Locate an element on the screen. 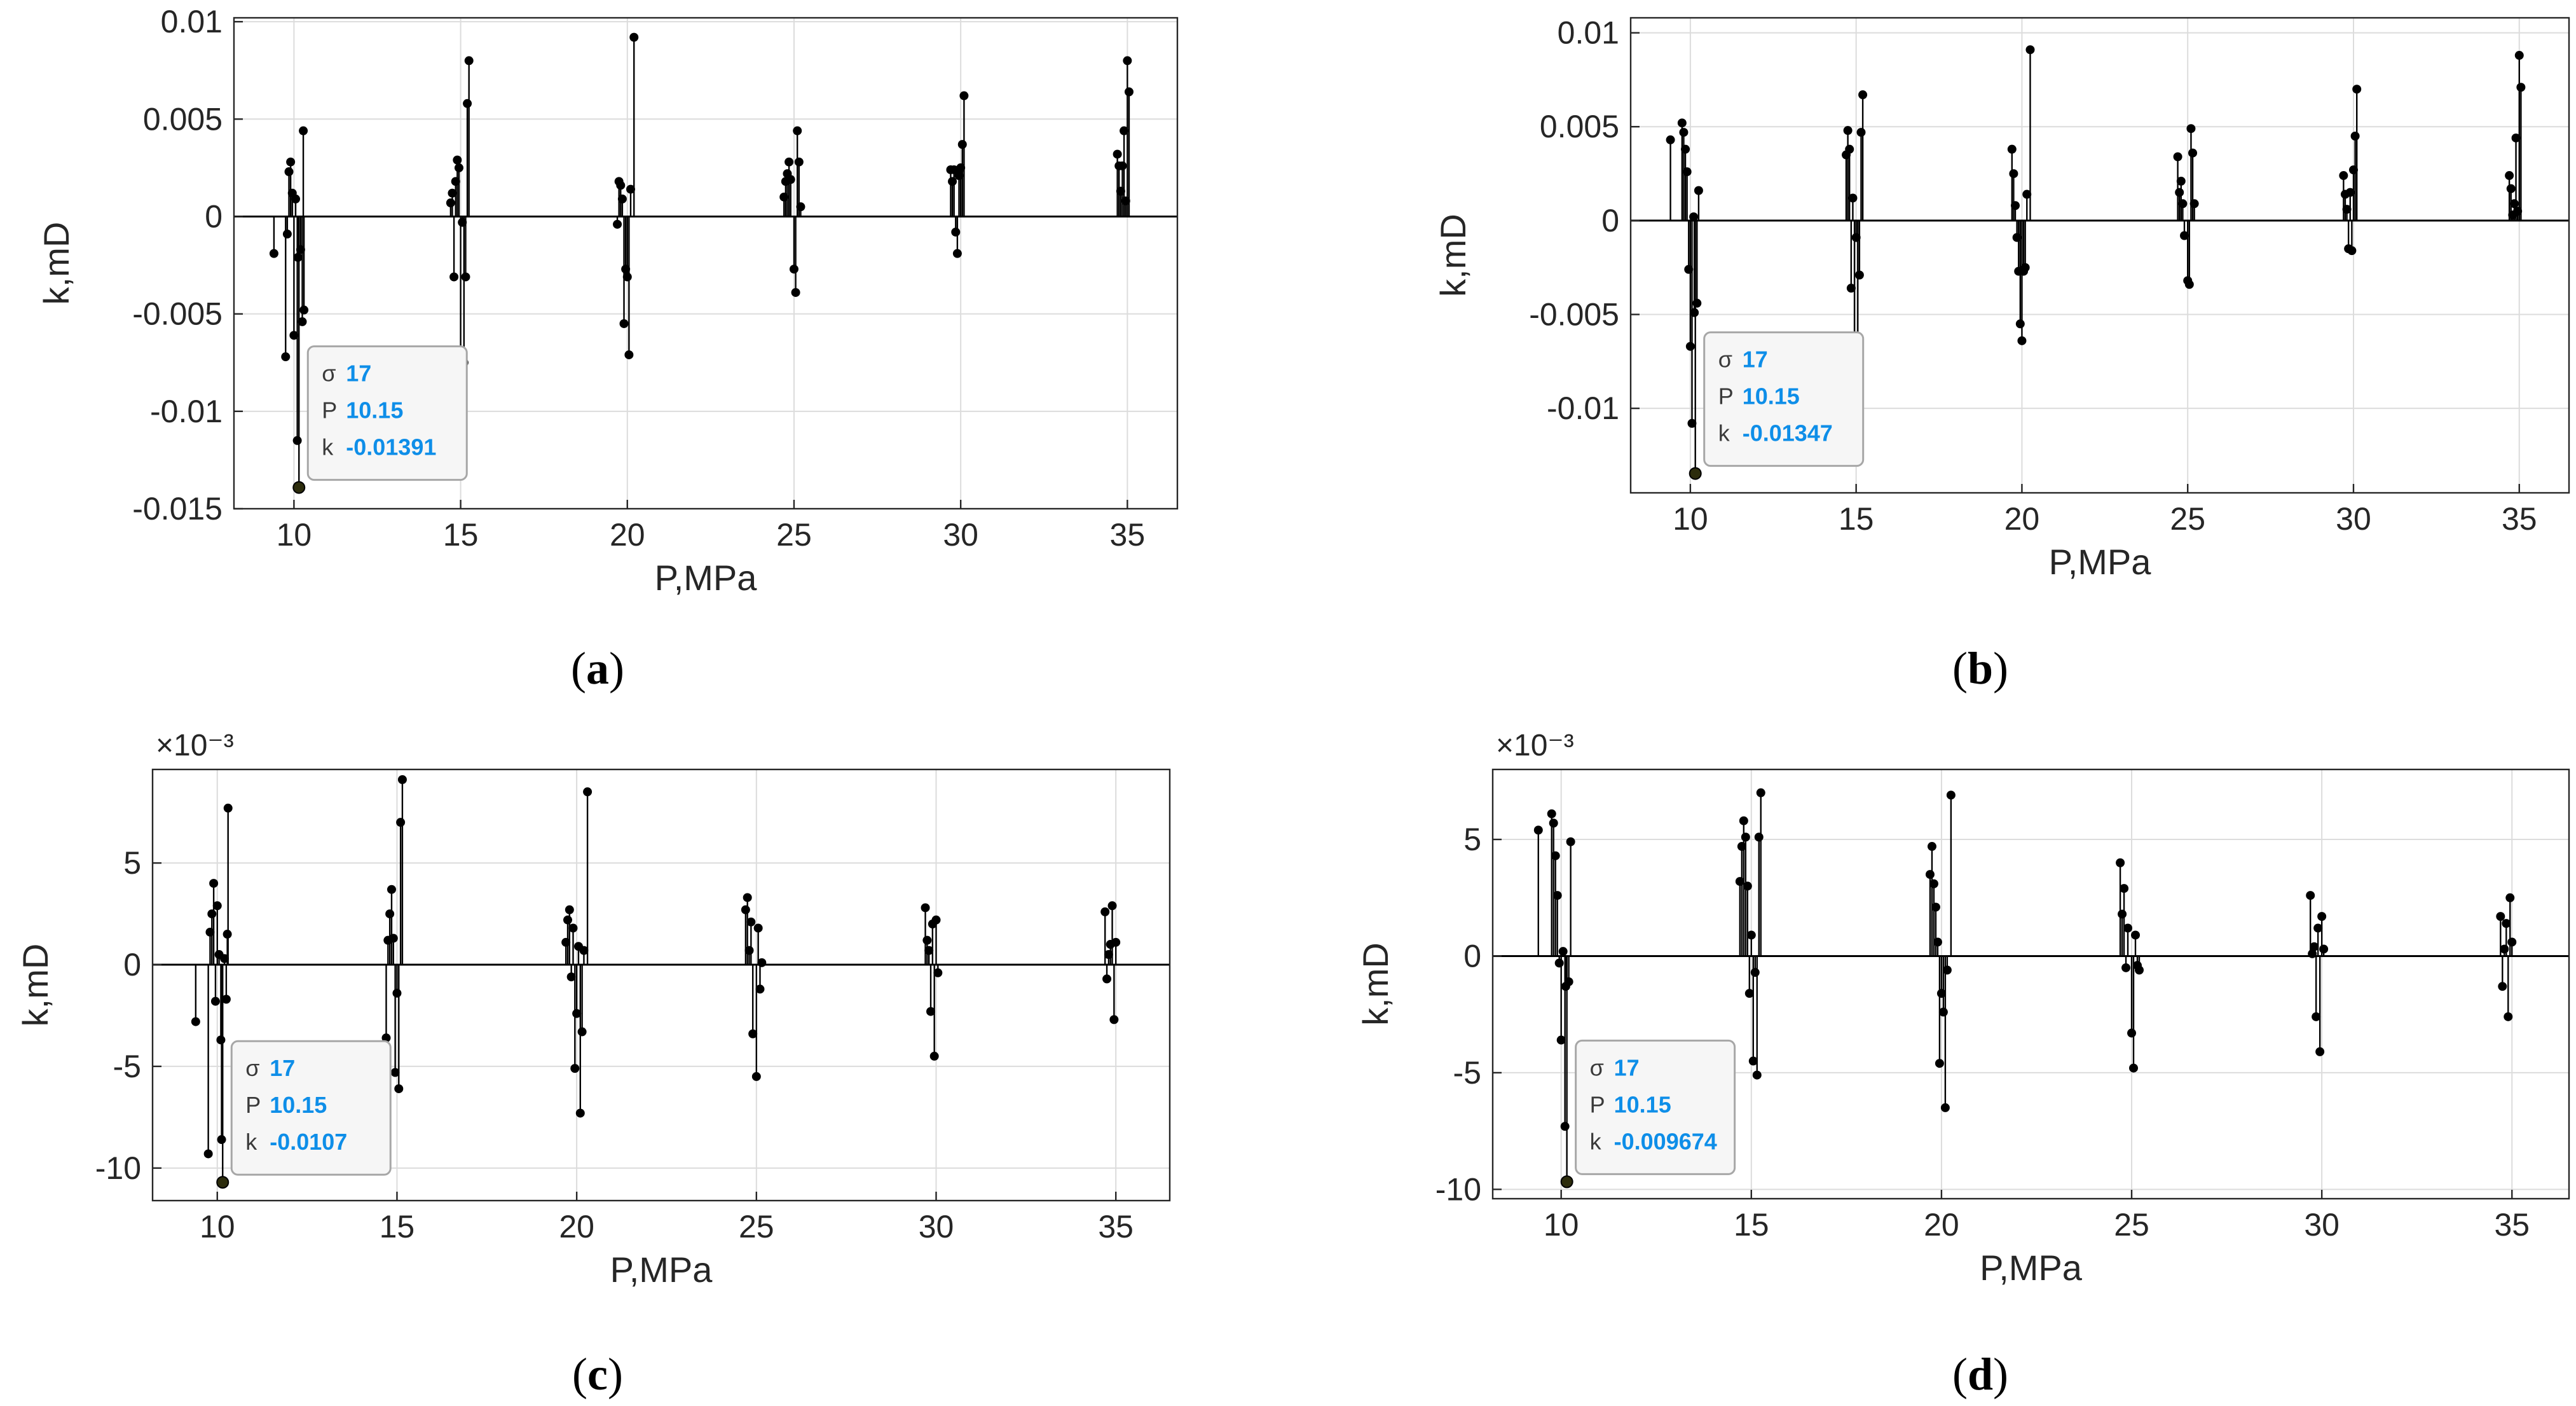 Image resolution: width=2576 pixels, height=1406 pixels. datatip: σ 17 P 10.15 k -0.0107 is located at coordinates (311, 1108).